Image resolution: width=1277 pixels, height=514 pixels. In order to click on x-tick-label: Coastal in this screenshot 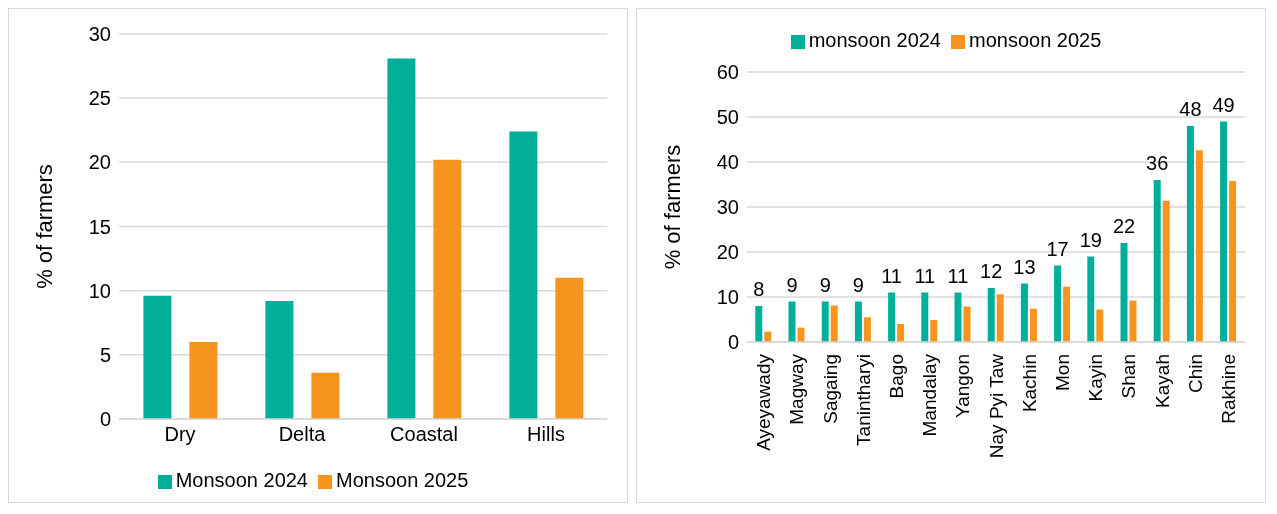, I will do `click(424, 434)`.